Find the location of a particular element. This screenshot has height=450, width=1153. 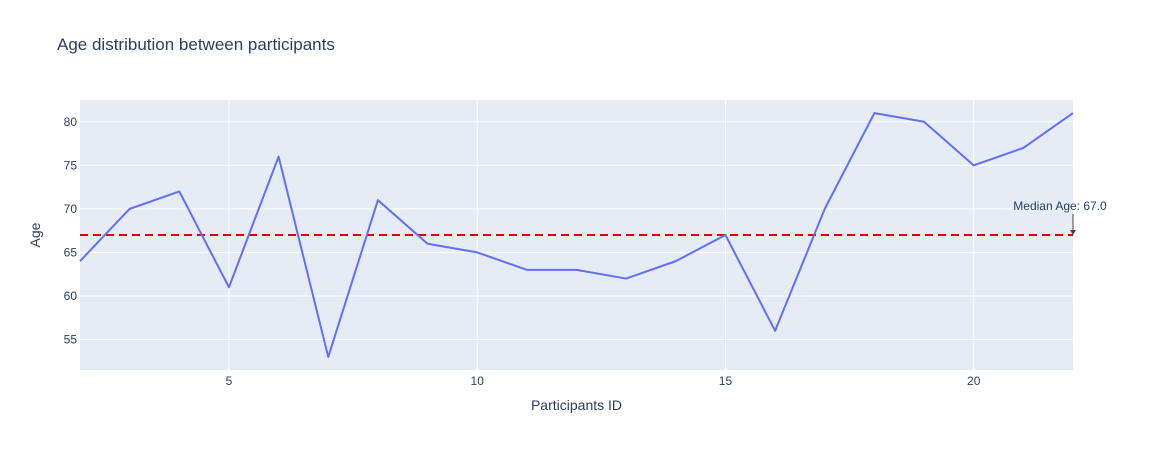

median-annotation: Median Age: 67.0 is located at coordinates (1060, 217).